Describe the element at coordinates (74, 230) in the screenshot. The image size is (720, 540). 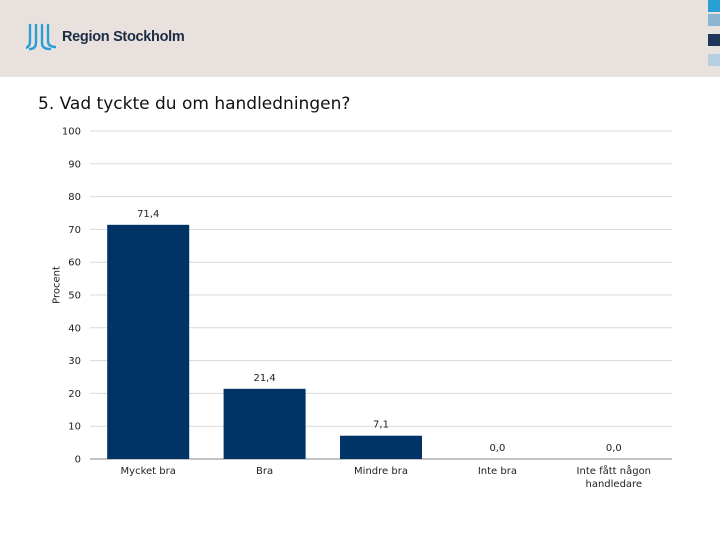
I see `y-tick-label: 70` at that location.